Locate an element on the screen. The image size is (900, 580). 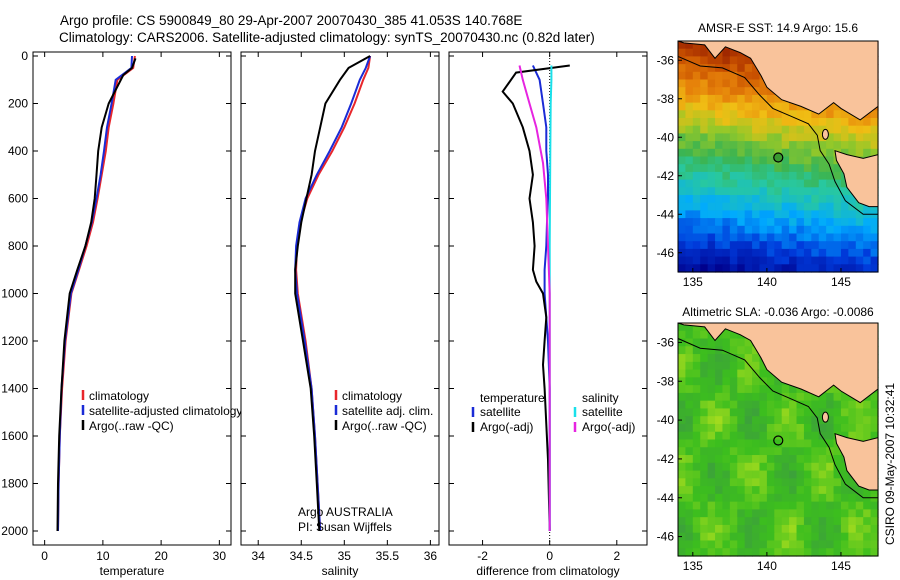
salinity-xlabel: salinity is located at coordinates (340, 571).